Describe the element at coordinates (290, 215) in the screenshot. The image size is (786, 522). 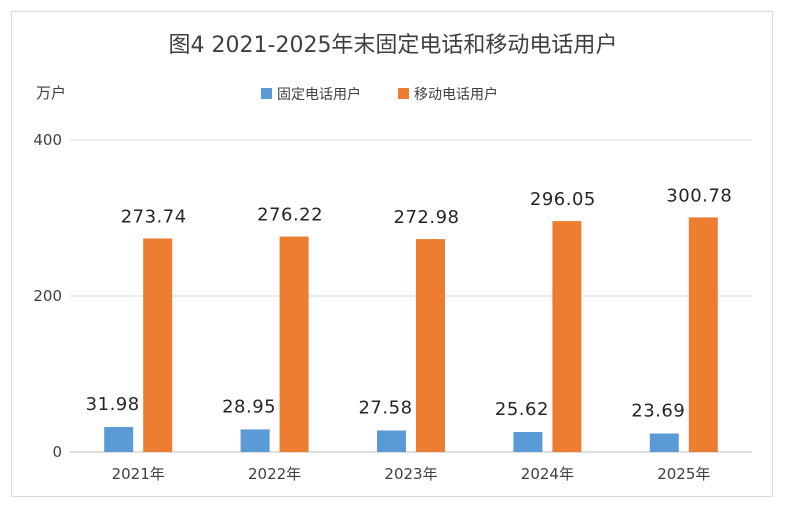
I see `data-label-mobile: 276.22` at that location.